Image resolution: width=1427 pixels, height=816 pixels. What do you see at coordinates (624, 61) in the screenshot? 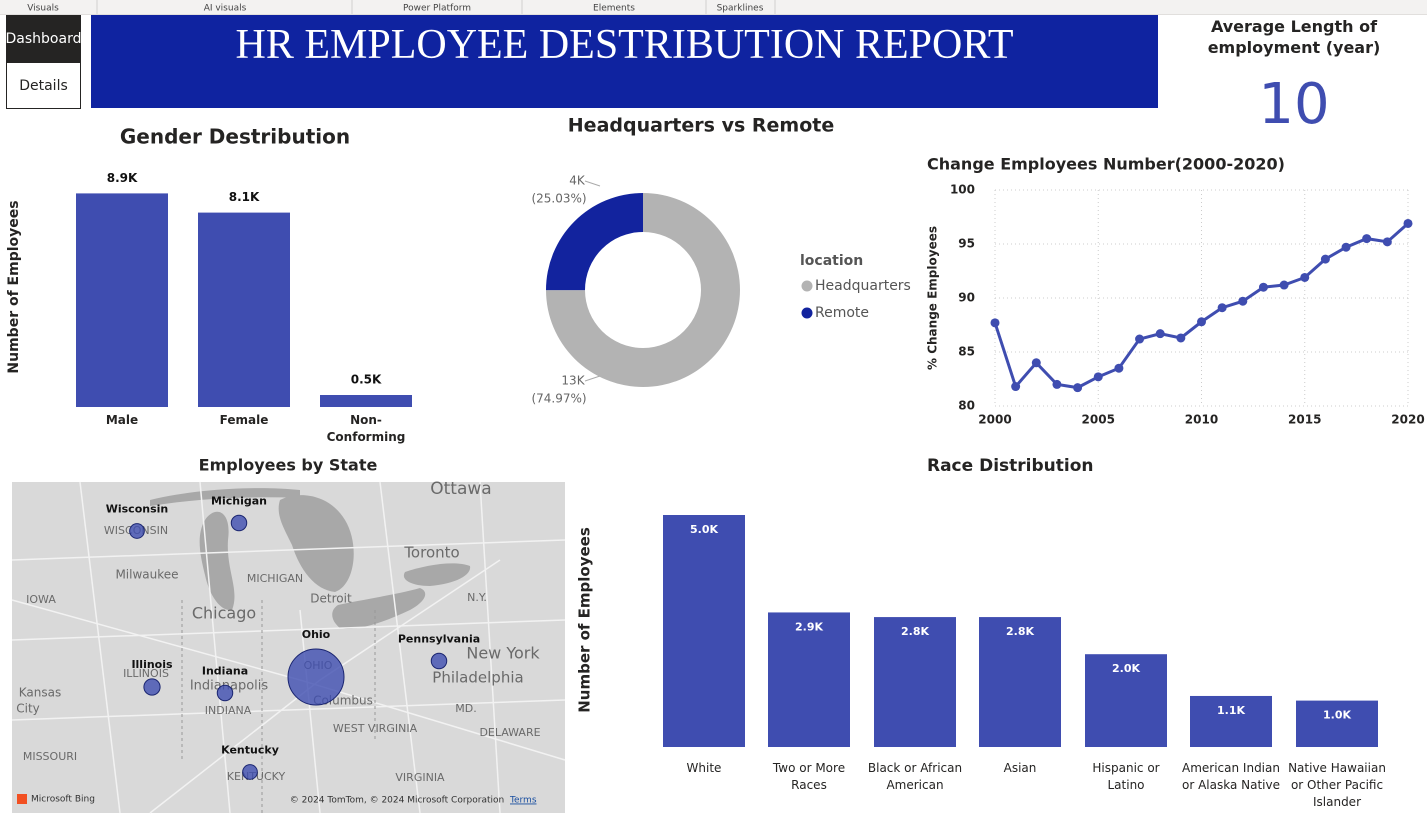
I see `header-banner: HR EMPLOYEE DESTRIBUTION REPORT` at bounding box center [624, 61].